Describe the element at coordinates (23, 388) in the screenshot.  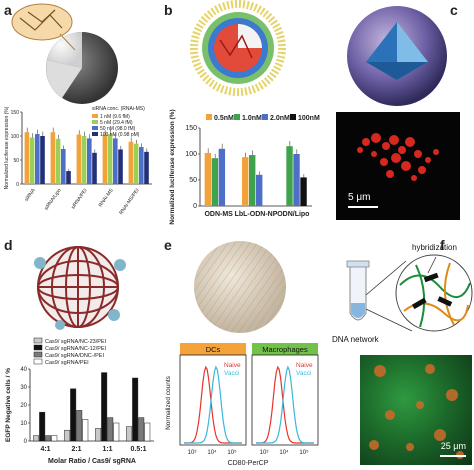
I see `y-tick-label: 30` at that location.